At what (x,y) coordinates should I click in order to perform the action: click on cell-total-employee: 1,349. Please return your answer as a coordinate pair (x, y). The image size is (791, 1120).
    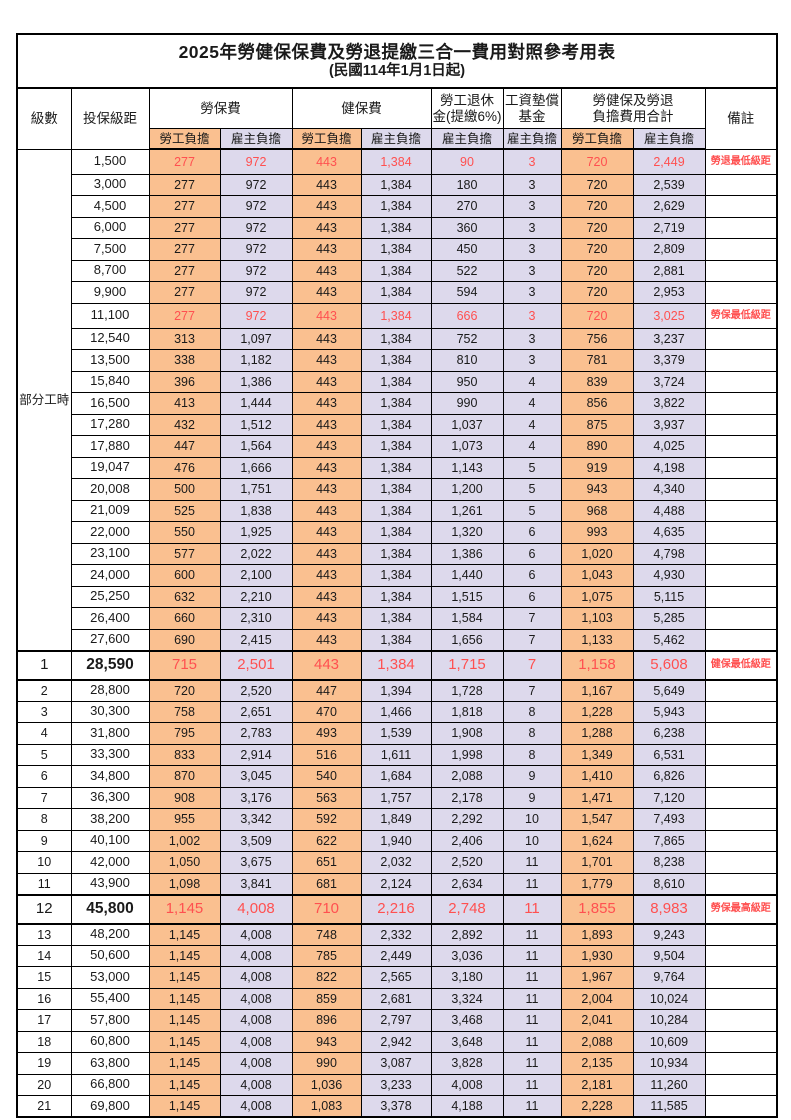
    Looking at the image, I should click on (597, 754).